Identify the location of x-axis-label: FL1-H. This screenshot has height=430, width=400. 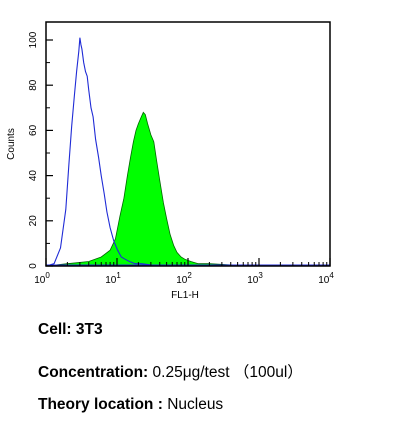
(185, 295).